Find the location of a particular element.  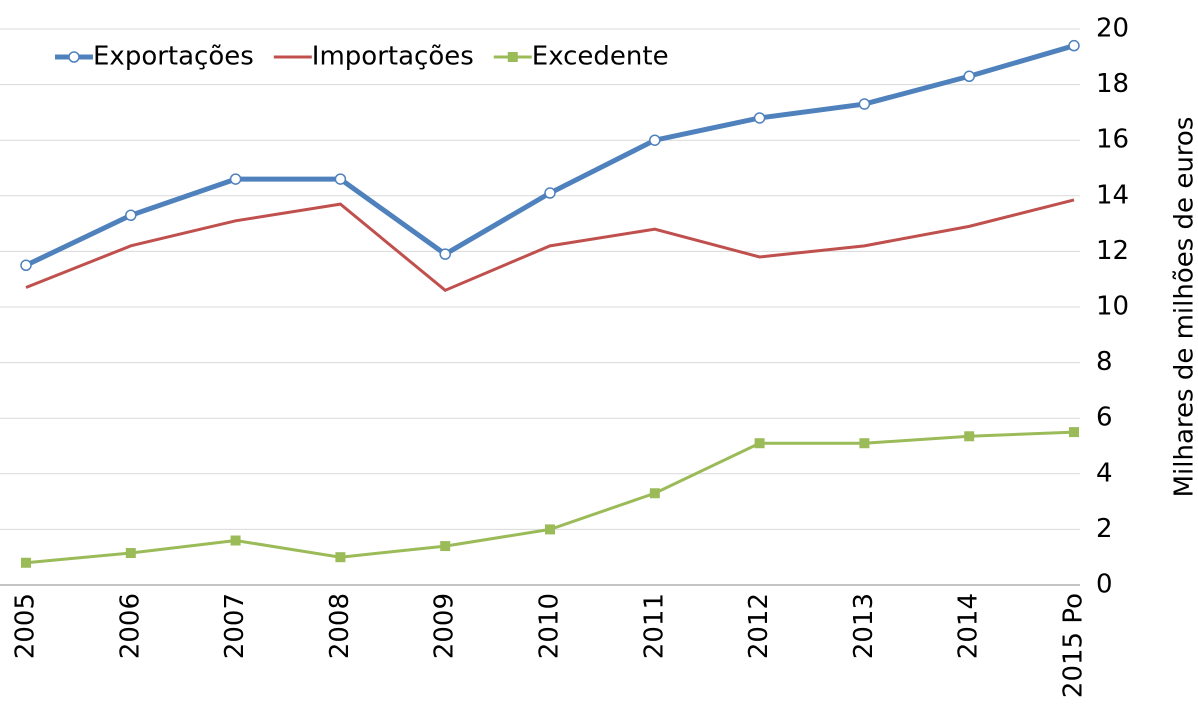

x-tick-label: 2009 is located at coordinates (445, 626).